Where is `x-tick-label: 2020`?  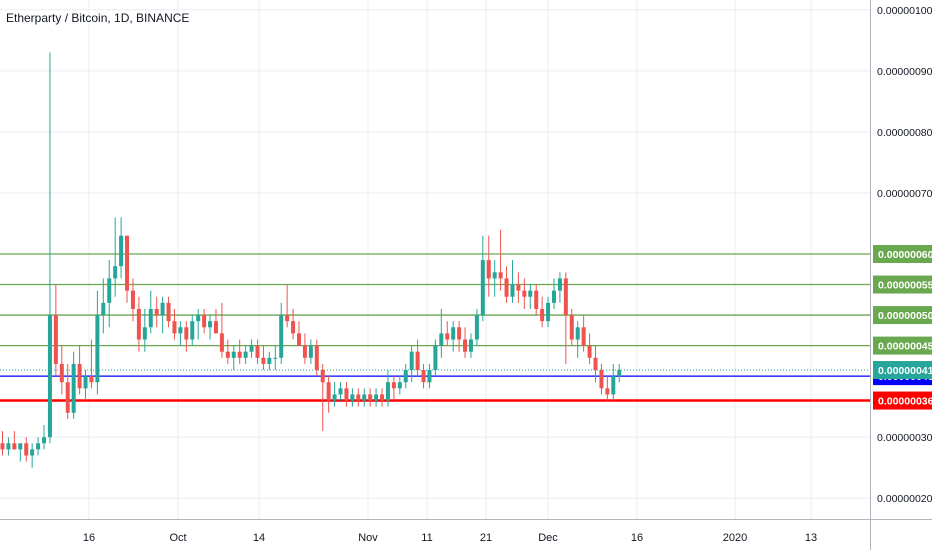 x-tick-label: 2020 is located at coordinates (735, 538).